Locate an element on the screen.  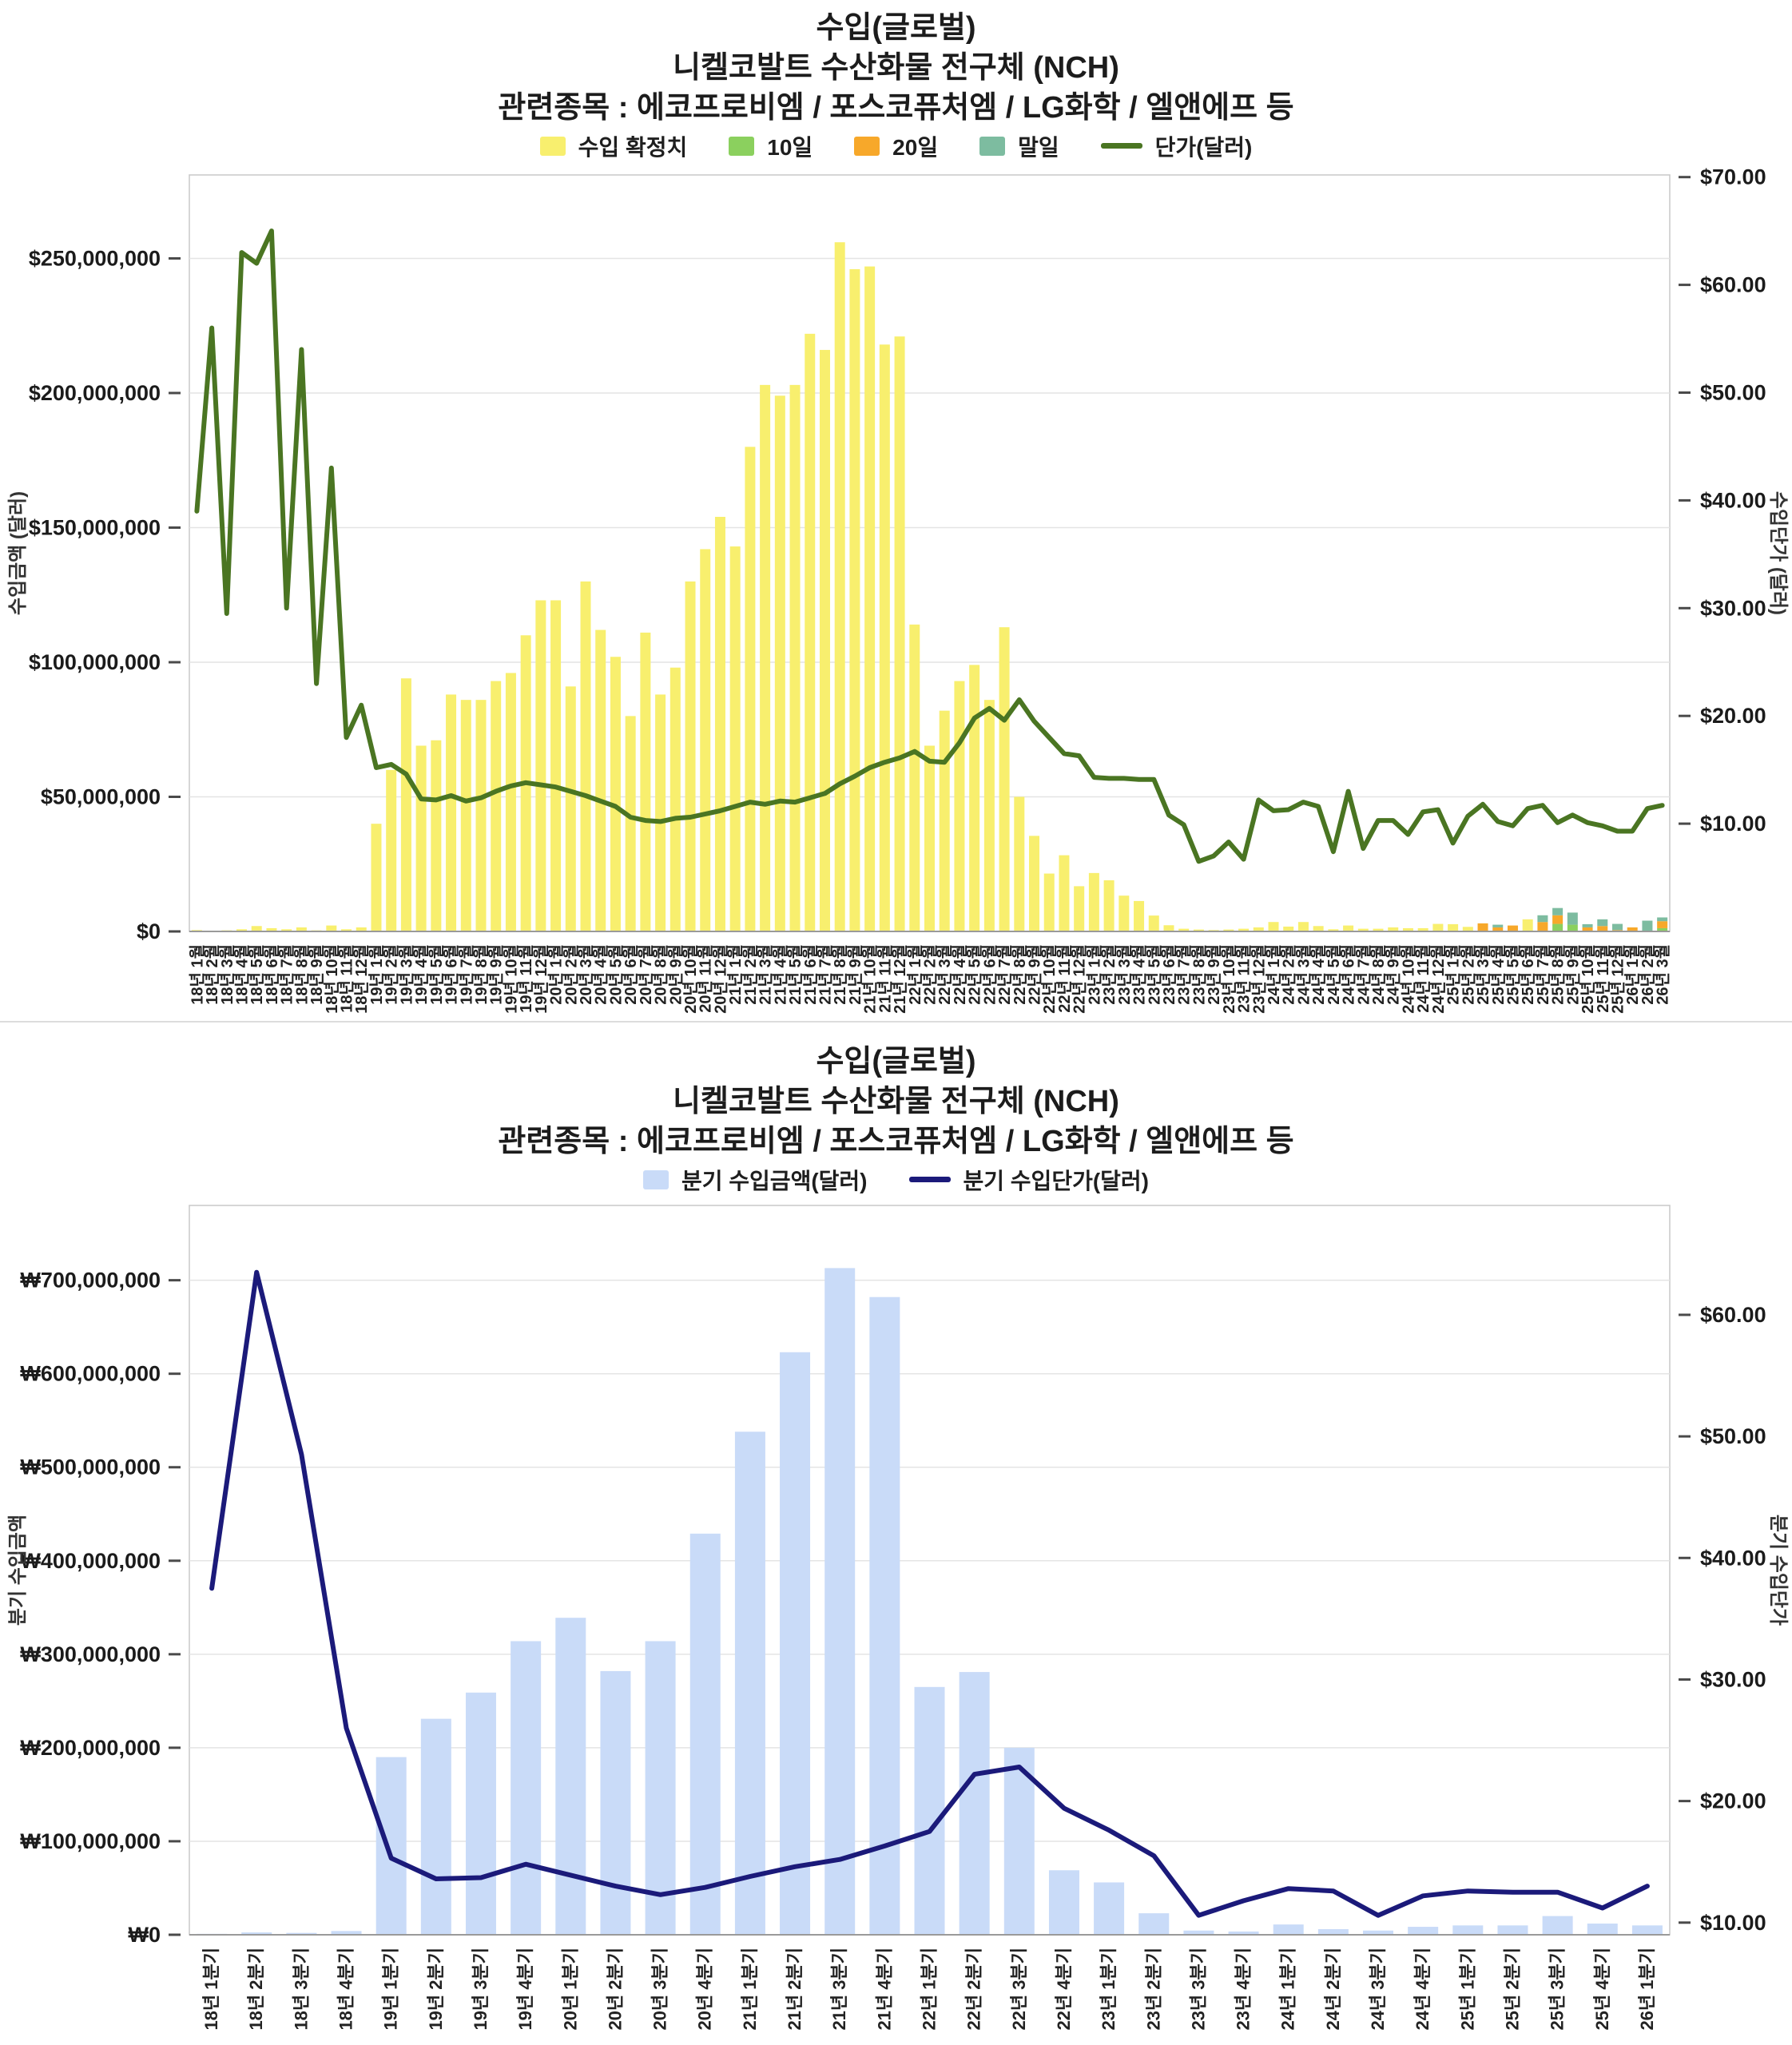
x-axis-label: 23년 10월 is located at coordinates (1229, 979).